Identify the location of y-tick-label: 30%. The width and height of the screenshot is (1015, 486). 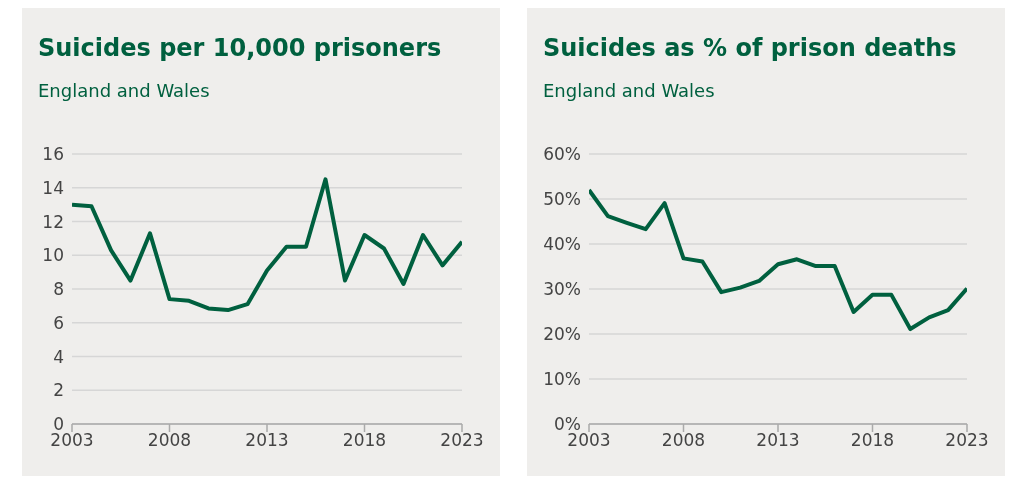
(562, 289).